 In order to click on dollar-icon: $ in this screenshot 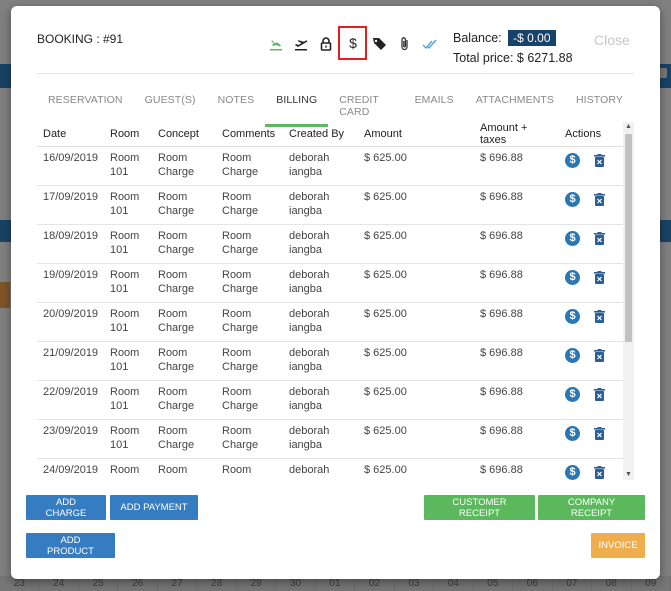, I will do `click(352, 43)`.